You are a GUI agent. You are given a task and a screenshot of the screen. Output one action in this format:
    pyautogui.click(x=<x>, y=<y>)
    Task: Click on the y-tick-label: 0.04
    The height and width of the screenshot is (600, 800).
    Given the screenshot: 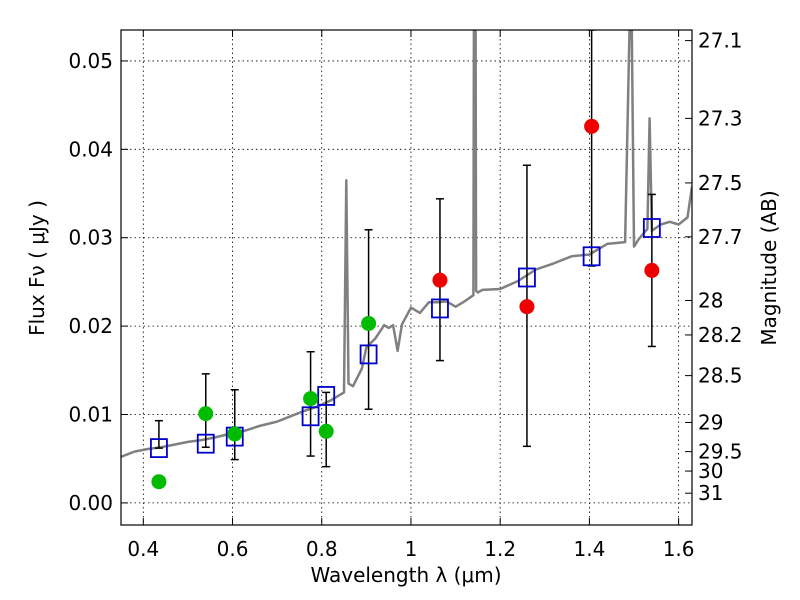 What is the action you would take?
    pyautogui.click(x=90, y=149)
    